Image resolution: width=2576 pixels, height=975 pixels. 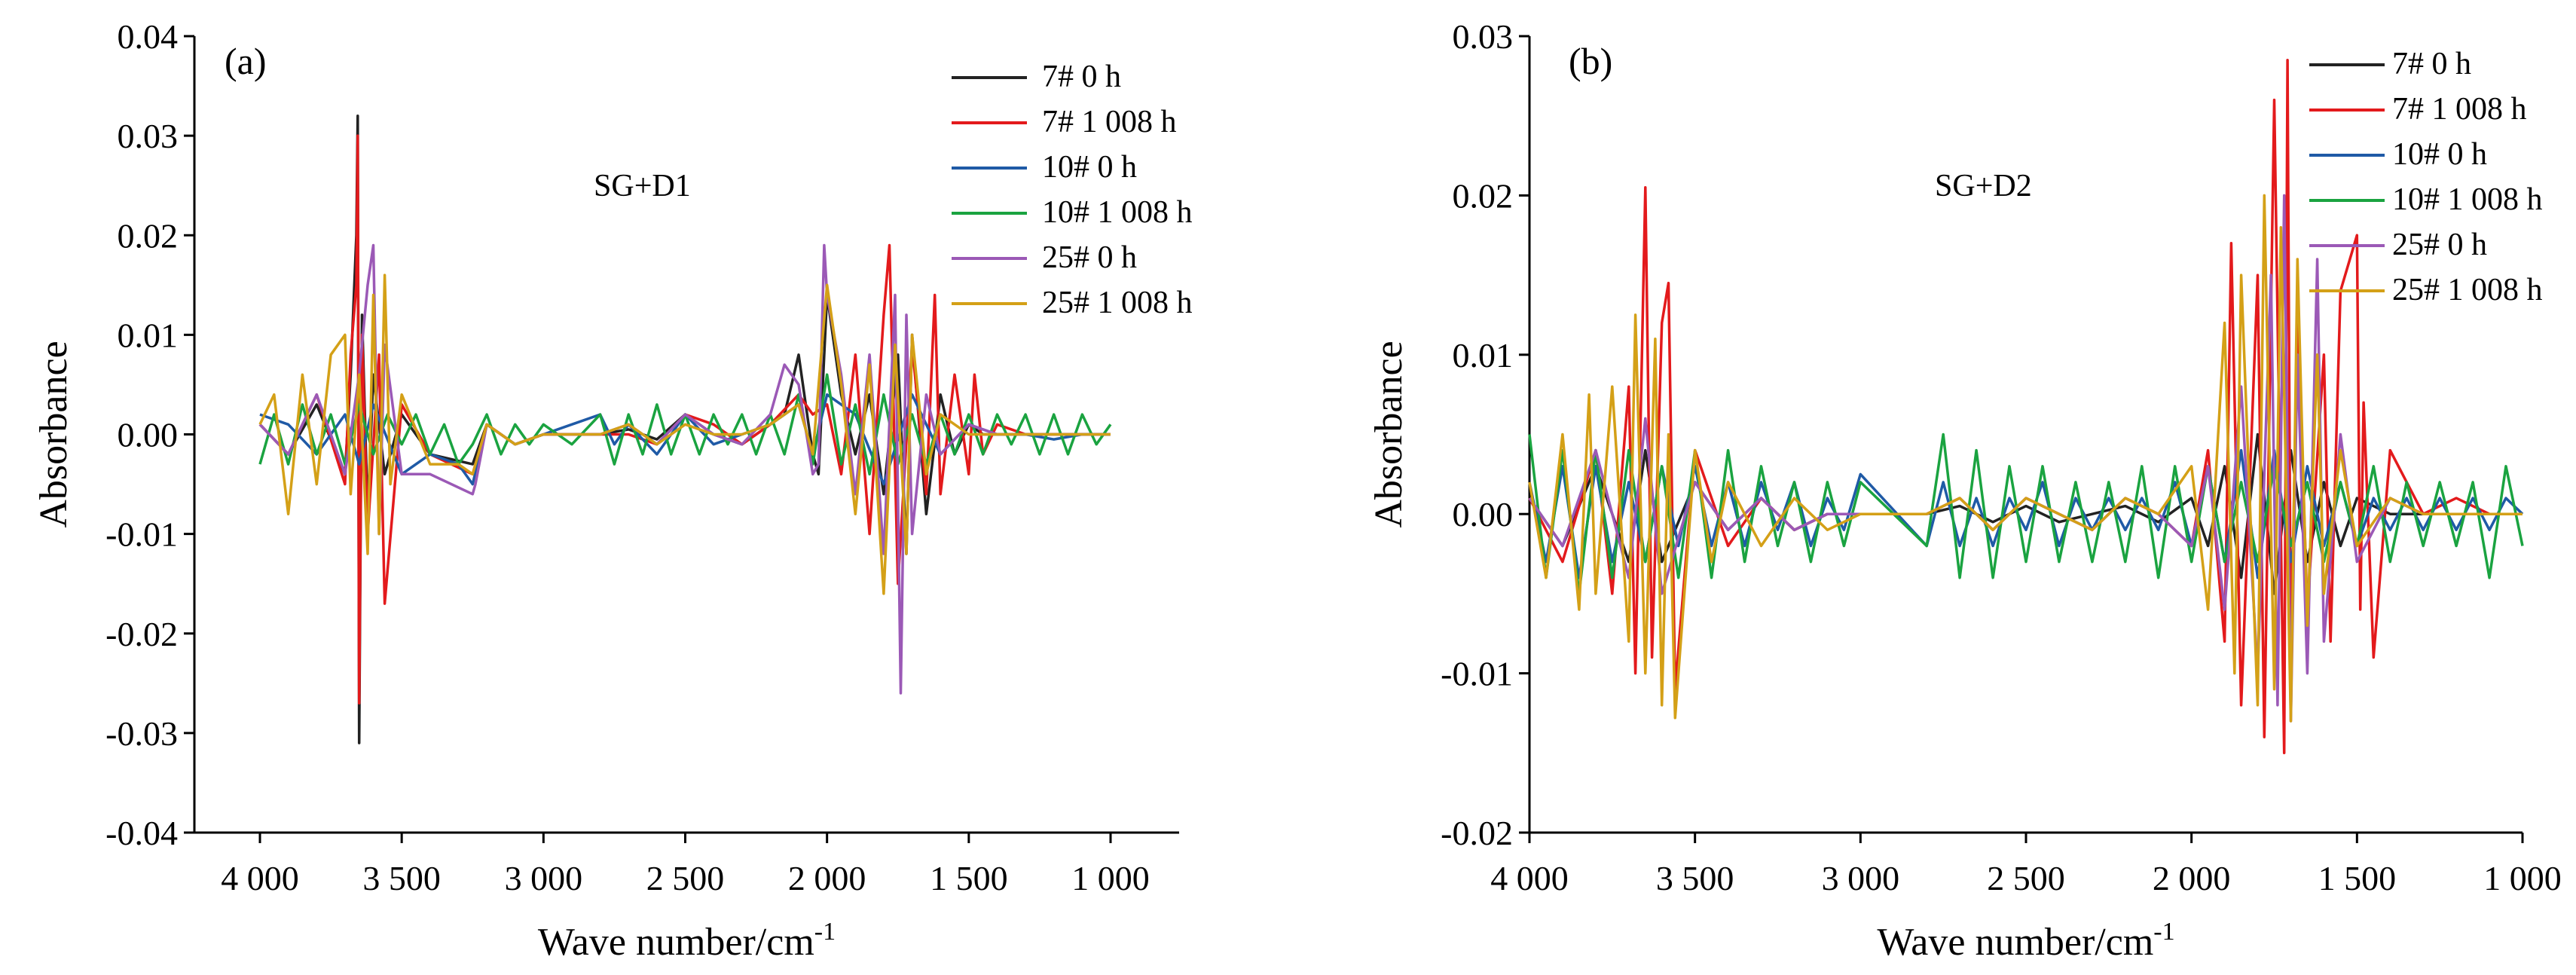 What do you see at coordinates (148, 36) in the screenshot?
I see `y-tick-label: 0.04` at bounding box center [148, 36].